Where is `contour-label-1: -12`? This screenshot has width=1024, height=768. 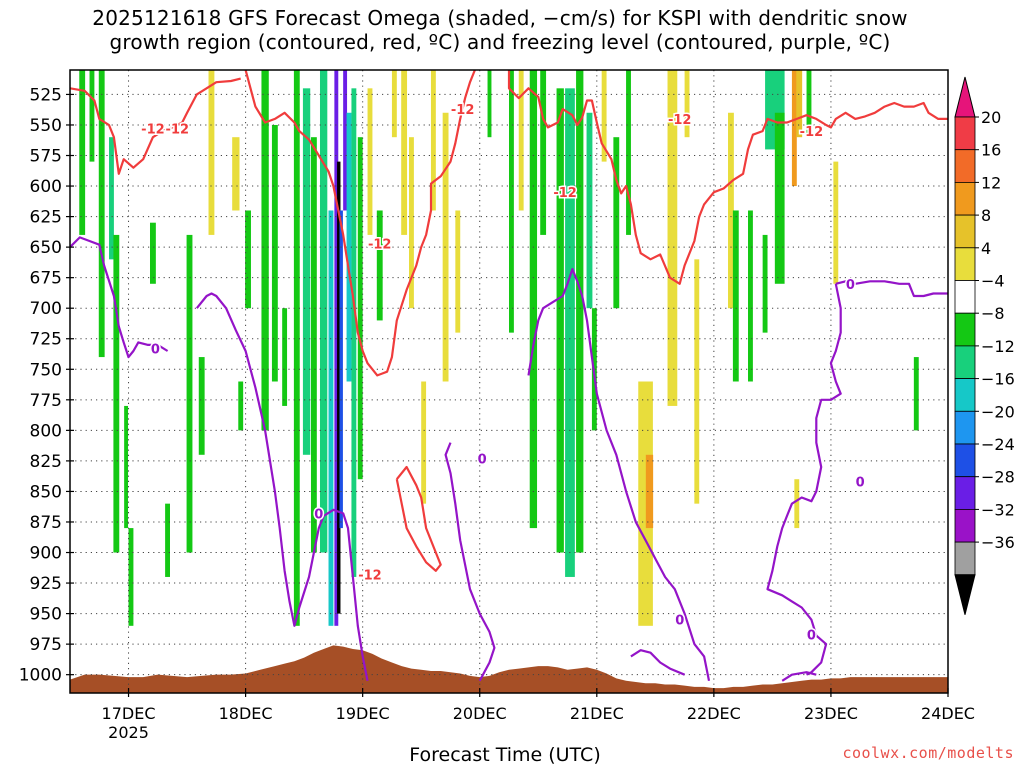 contour-label-1: -12 is located at coordinates (178, 130).